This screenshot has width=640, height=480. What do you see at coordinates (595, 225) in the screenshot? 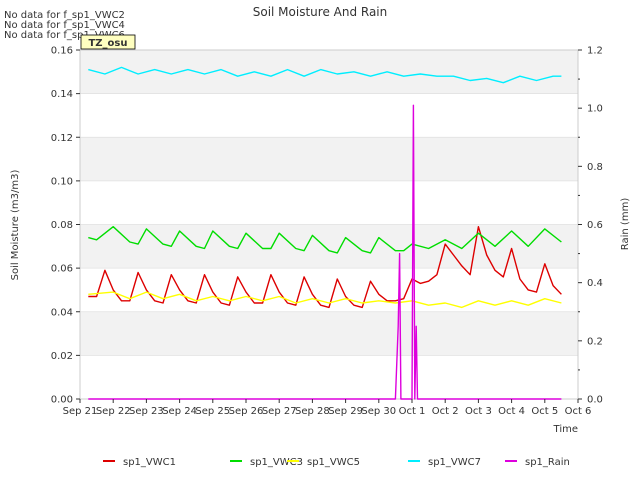
I see `y2-tick-label: 0.6` at bounding box center [595, 225].